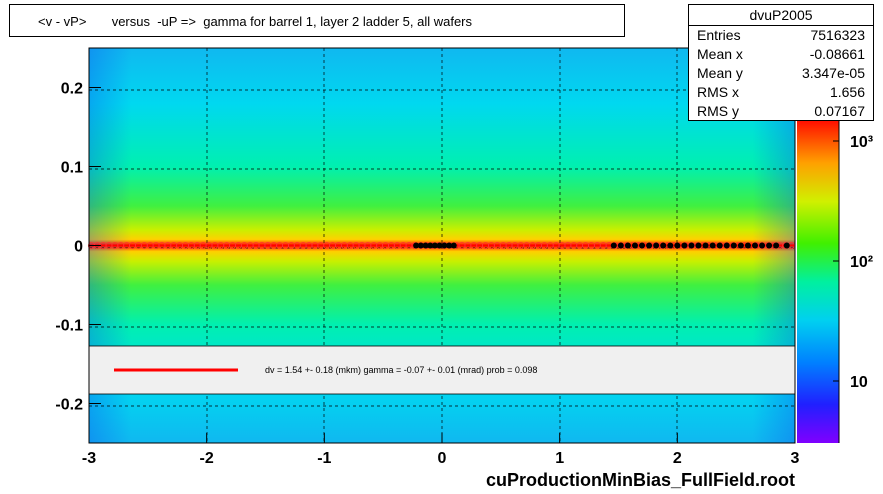 This screenshot has width=883, height=494. What do you see at coordinates (324, 458) in the screenshot?
I see `x-tick-label: -1` at bounding box center [324, 458].